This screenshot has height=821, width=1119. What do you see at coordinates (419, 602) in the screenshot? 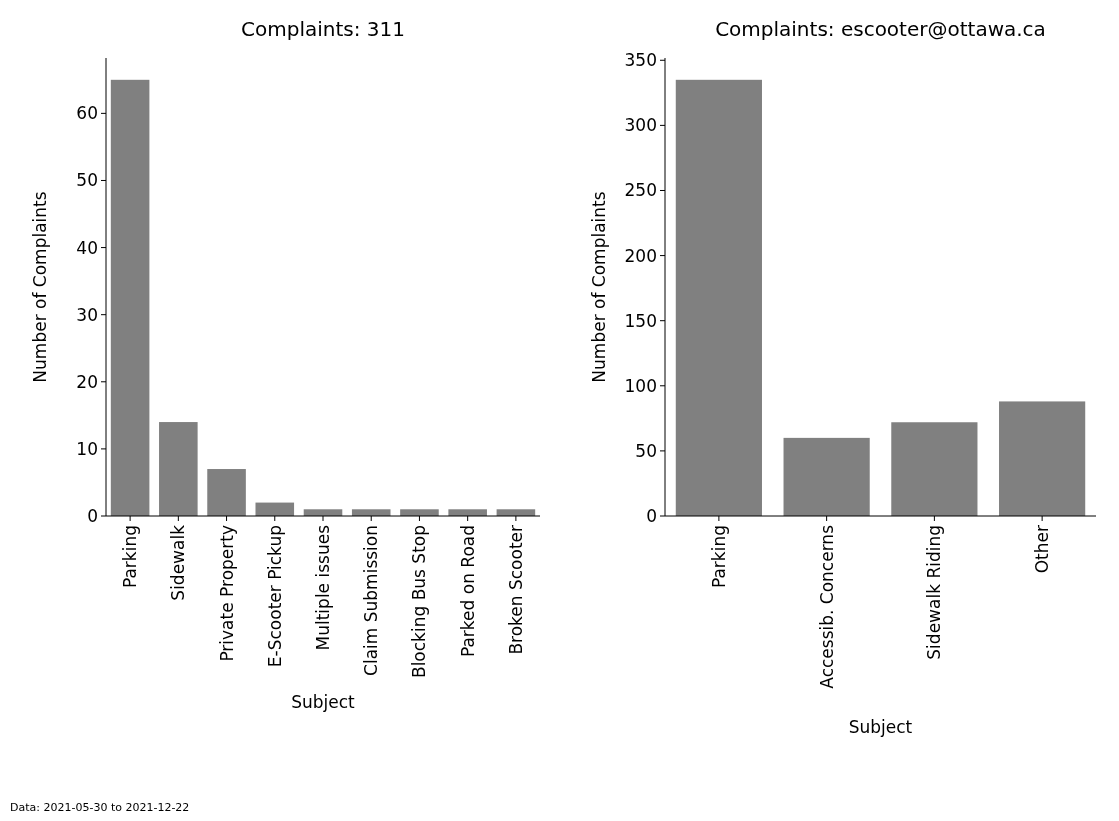
I see `x-tick-label: Blocking Bus Stop` at bounding box center [419, 602].